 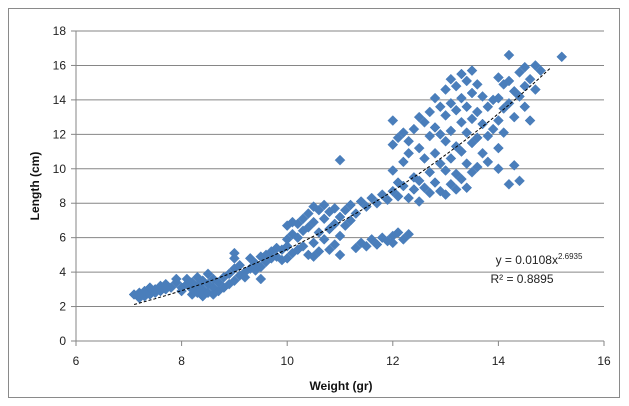 What do you see at coordinates (60, 169) in the screenshot?
I see `y-tick-label: 10` at bounding box center [60, 169].